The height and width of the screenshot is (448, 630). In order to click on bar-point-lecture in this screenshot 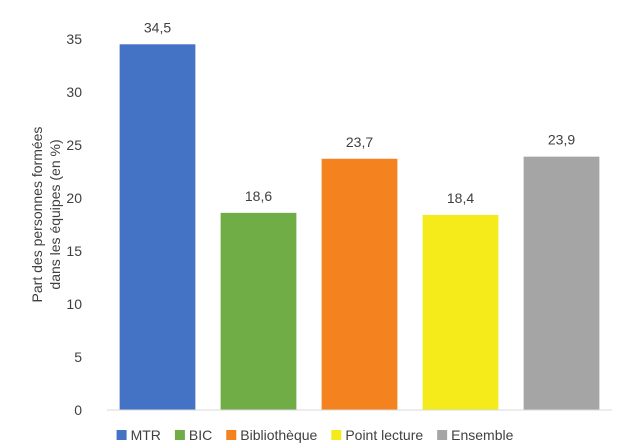, I will do `click(460, 312)`.